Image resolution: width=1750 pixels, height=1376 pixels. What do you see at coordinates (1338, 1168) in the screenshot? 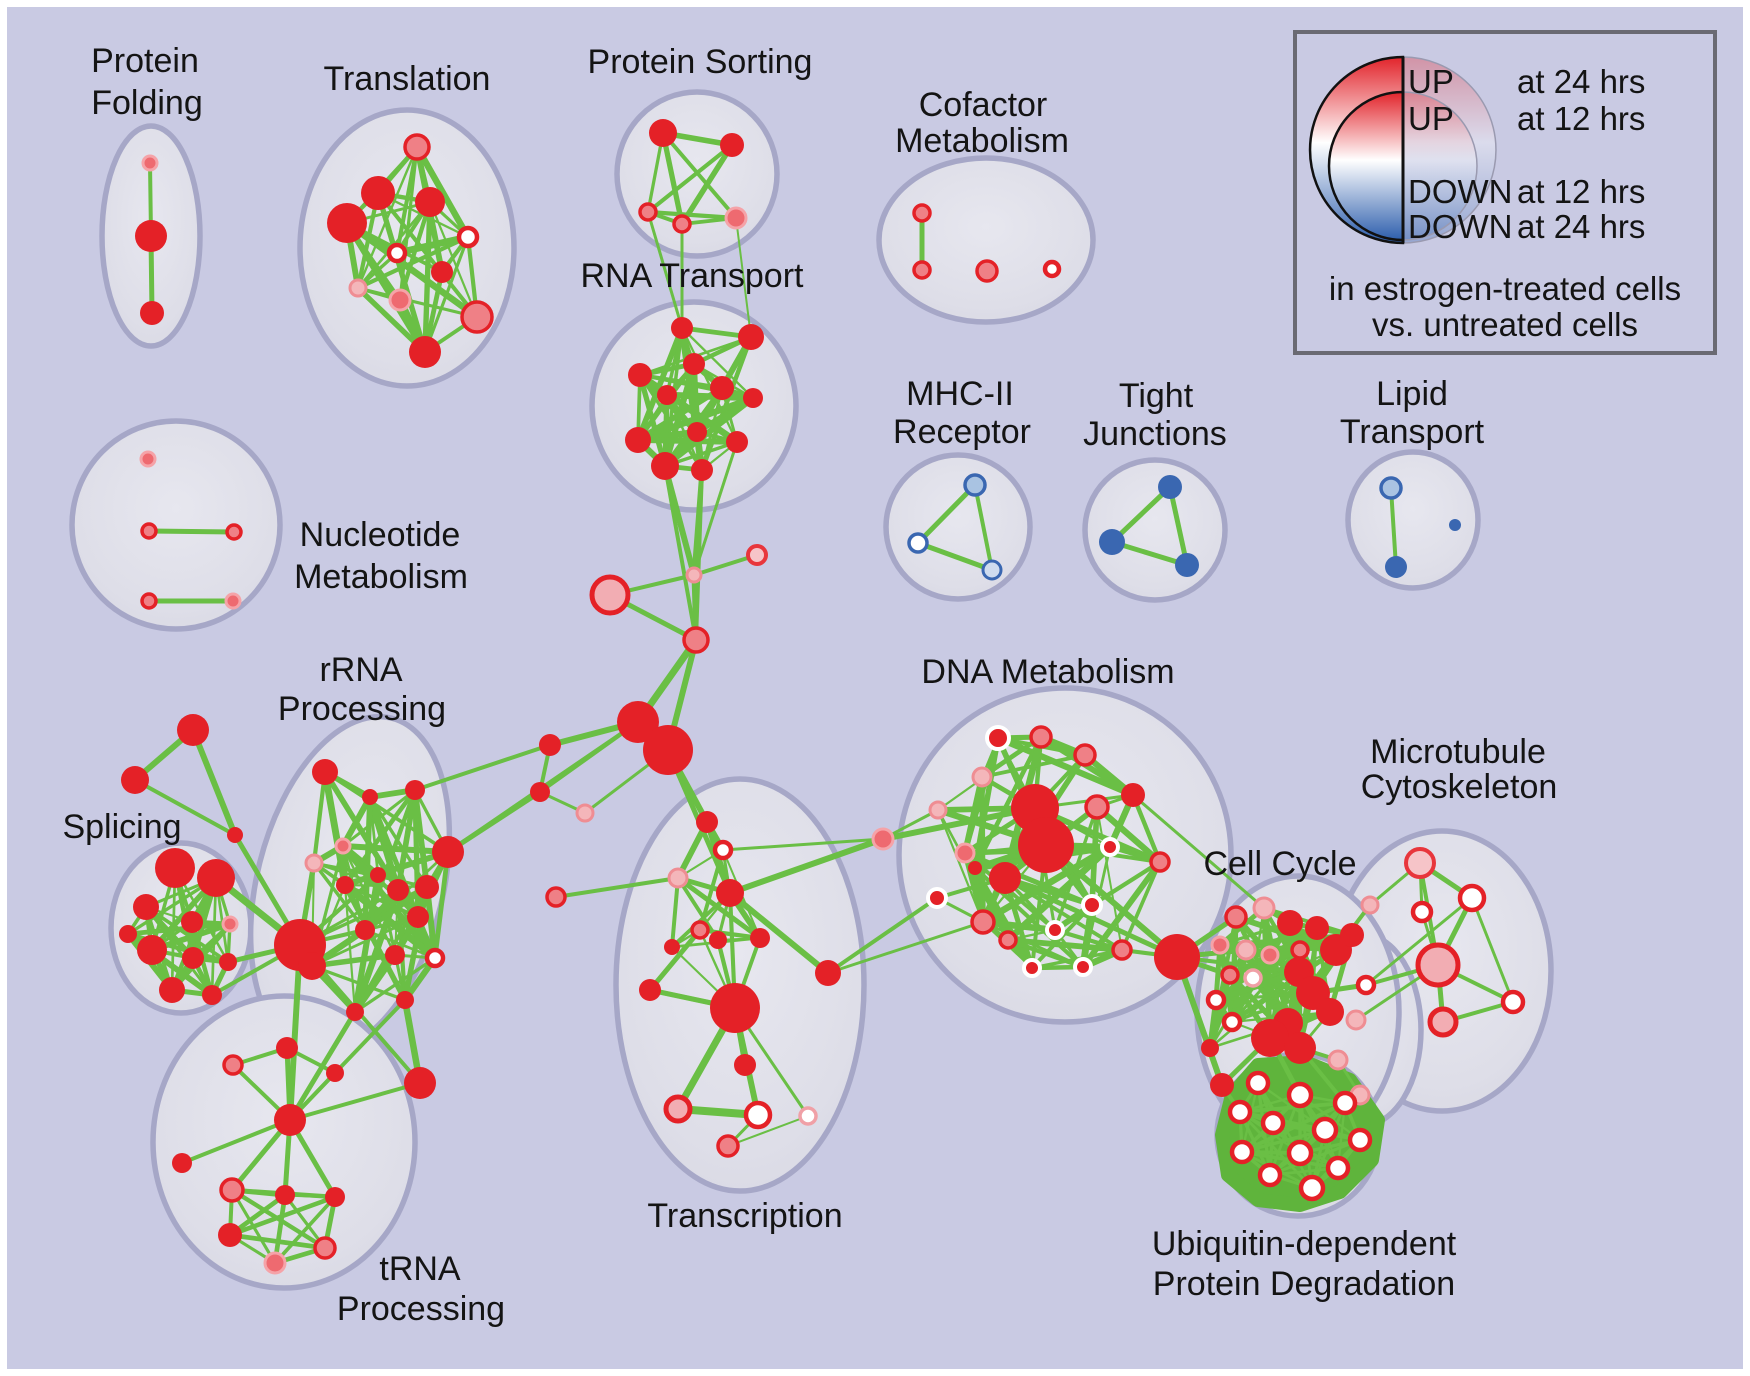
I see `gene-node-ub10` at bounding box center [1338, 1168].